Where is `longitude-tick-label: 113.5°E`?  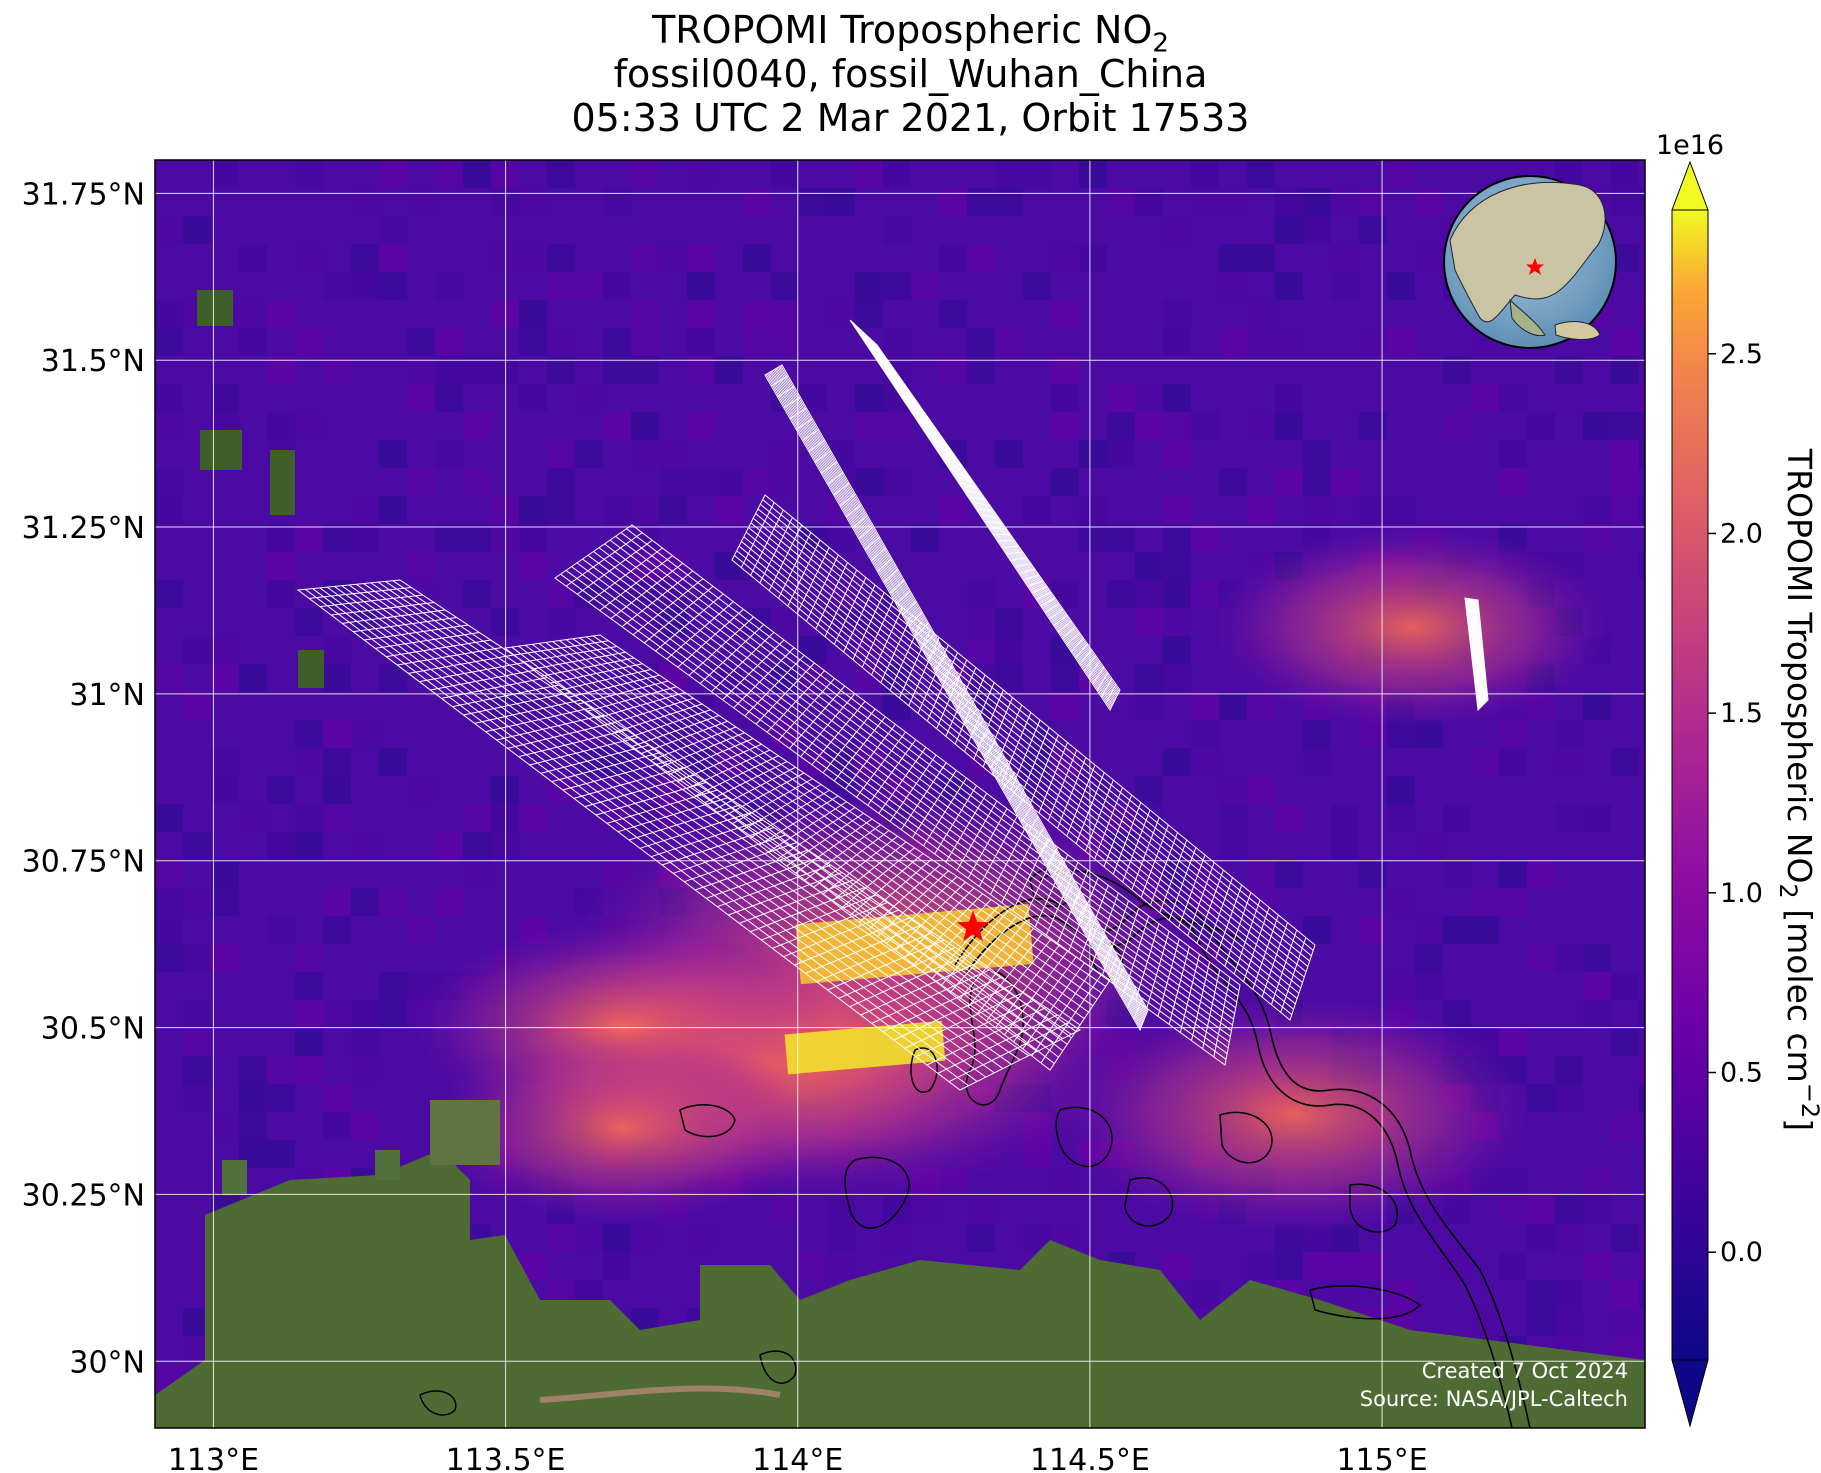 longitude-tick-label: 113.5°E is located at coordinates (506, 1458).